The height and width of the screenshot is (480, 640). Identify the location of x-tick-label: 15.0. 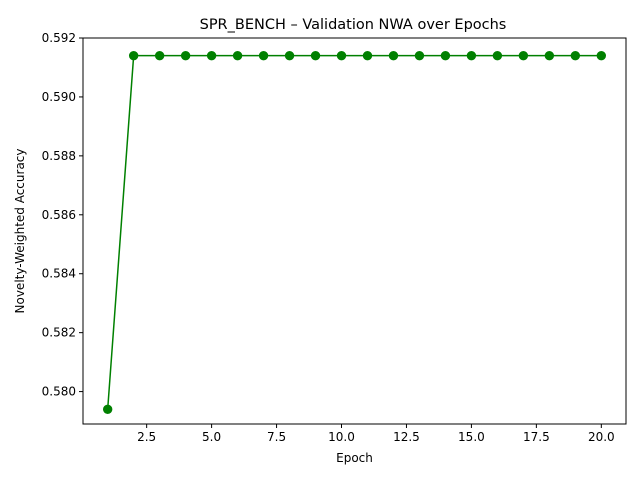
(471, 437).